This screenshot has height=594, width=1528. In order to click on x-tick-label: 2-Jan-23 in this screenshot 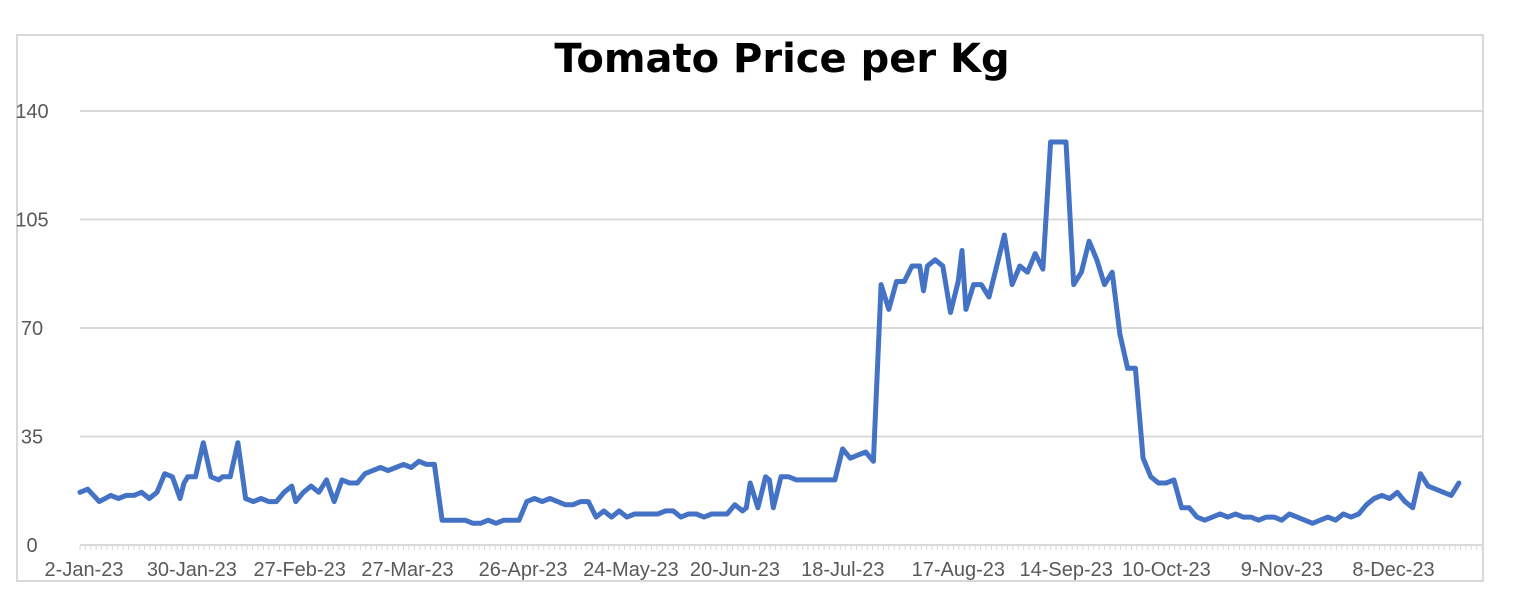, I will do `click(84, 570)`.